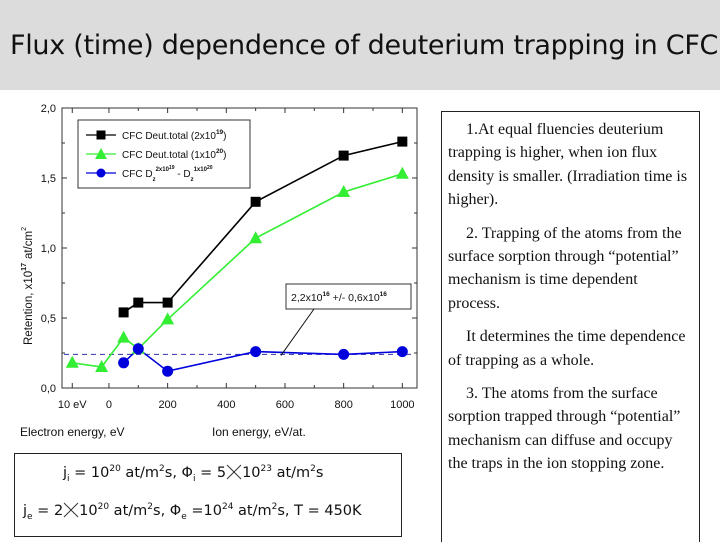 The height and width of the screenshot is (542, 720). What do you see at coordinates (48, 319) in the screenshot?
I see `y-tick-label: 0,5` at bounding box center [48, 319].